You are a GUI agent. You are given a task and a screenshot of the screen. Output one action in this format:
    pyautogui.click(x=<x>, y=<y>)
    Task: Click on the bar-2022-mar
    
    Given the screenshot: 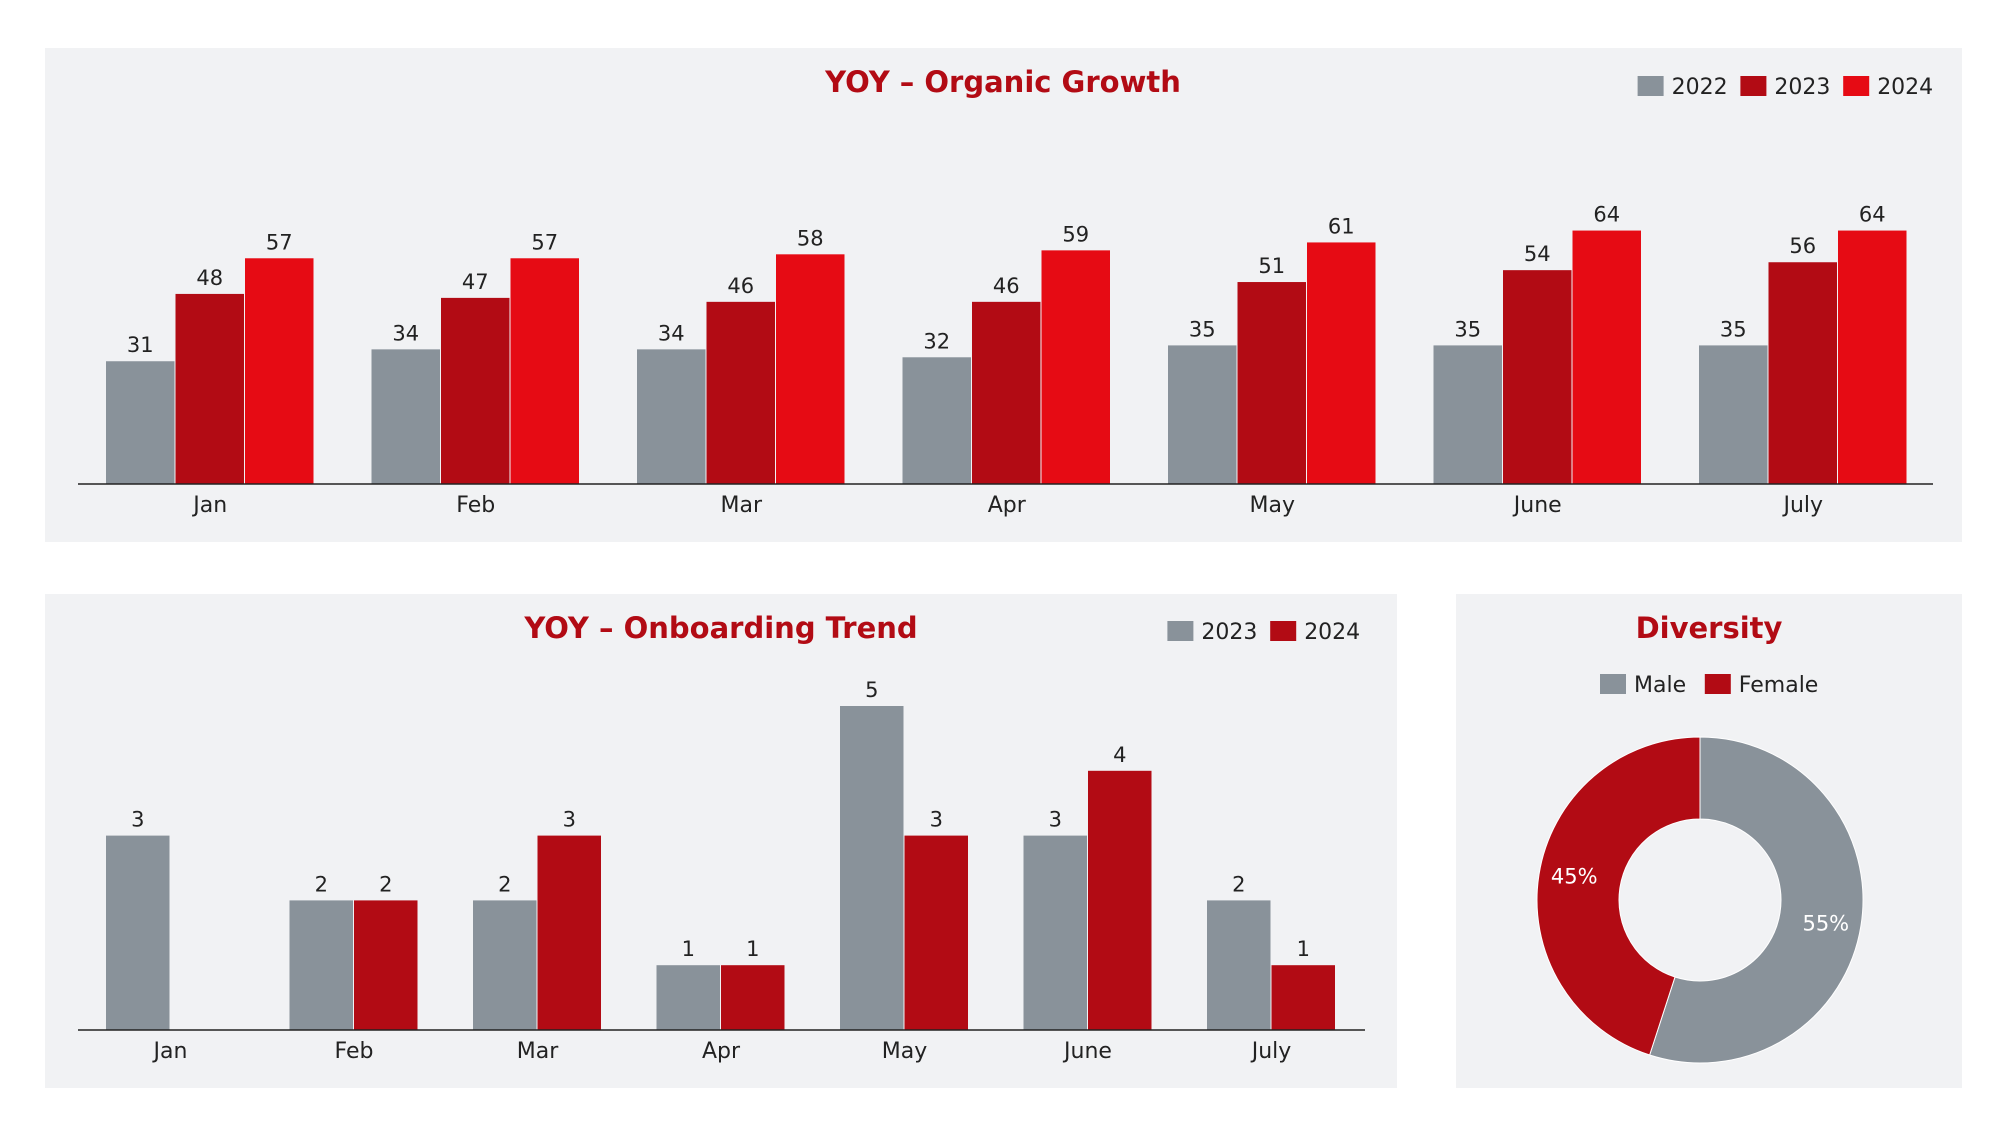 What is the action you would take?
    pyautogui.click(x=671, y=416)
    